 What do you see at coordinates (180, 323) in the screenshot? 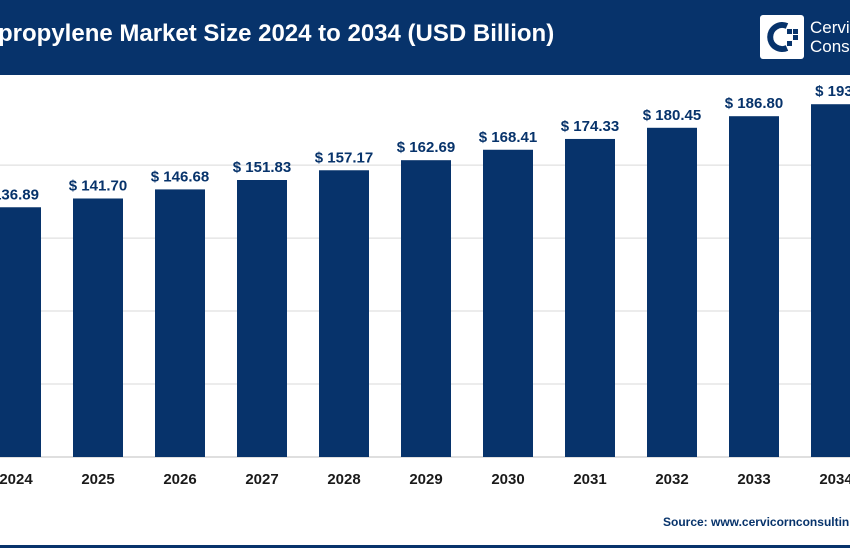
I see `bar-2026` at bounding box center [180, 323].